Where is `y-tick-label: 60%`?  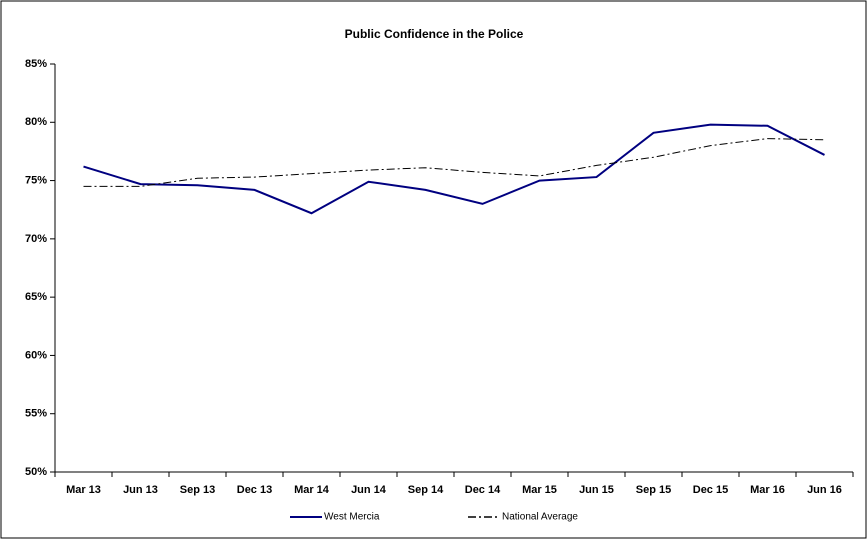
y-tick-label: 60% is located at coordinates (36, 355).